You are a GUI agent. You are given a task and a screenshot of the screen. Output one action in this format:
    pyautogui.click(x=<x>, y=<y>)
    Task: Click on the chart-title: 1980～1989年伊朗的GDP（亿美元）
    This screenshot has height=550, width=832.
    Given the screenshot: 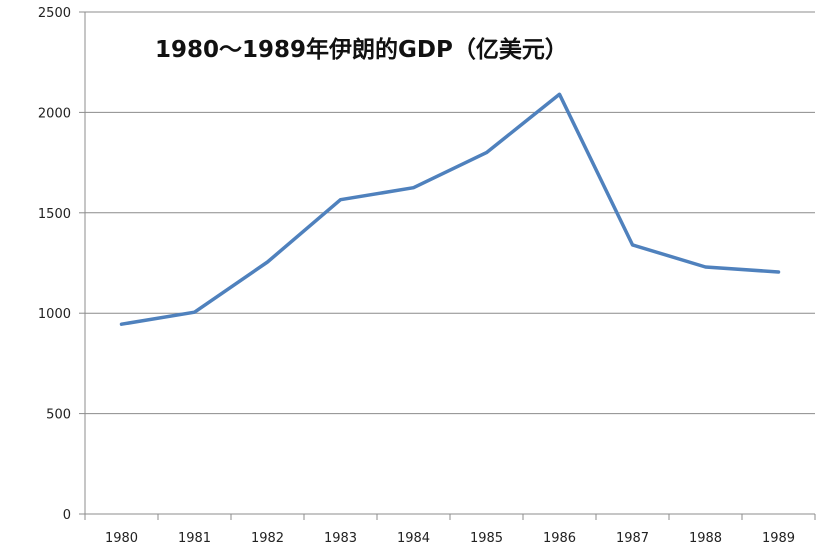 What is the action you would take?
    pyautogui.click(x=361, y=49)
    